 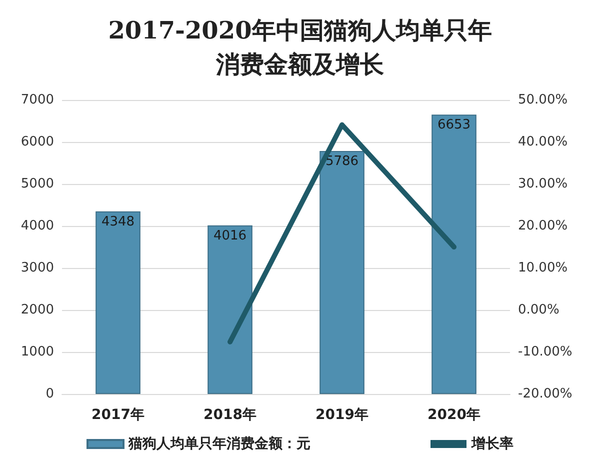 What do you see at coordinates (543, 142) in the screenshot?
I see `y2-tick-label: 40.00%` at bounding box center [543, 142].